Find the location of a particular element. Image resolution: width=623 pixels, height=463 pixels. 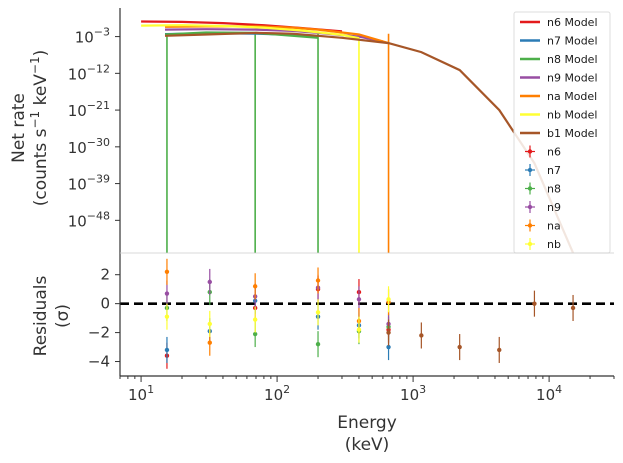

top-y-tick-label: 10−21 is located at coordinates (89, 109).